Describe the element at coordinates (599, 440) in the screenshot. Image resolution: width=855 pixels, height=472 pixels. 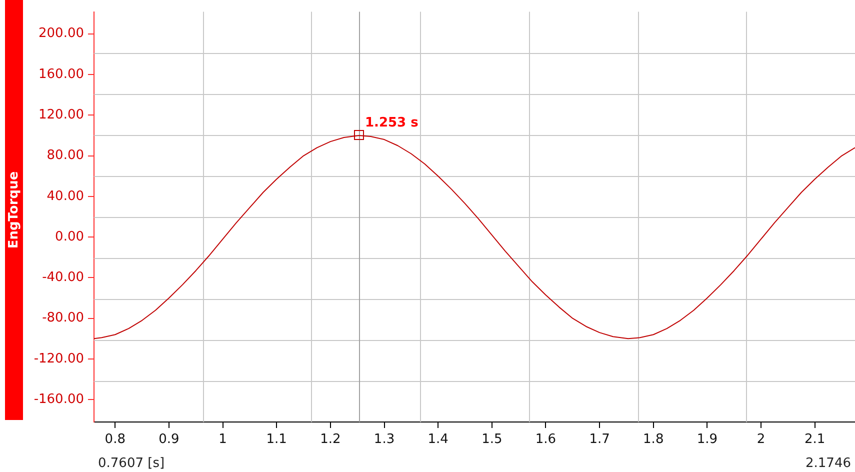
I see `x-tick-label: 1.7` at that location.